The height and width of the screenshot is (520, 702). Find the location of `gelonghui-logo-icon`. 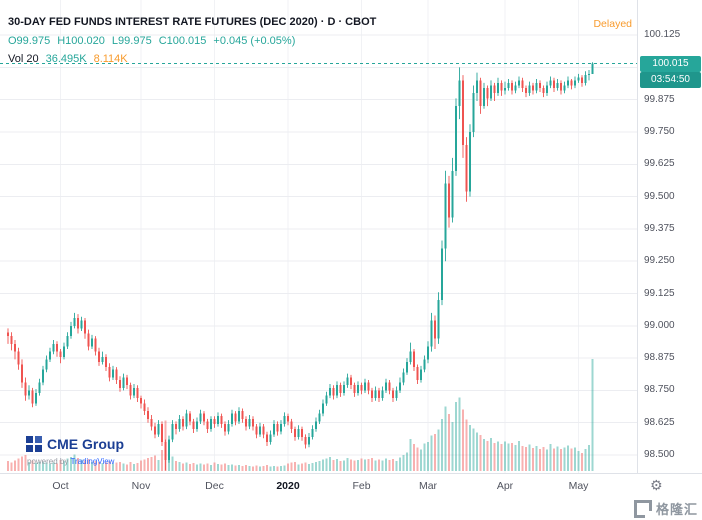

gelonghui-logo-icon is located at coordinates (642, 508).